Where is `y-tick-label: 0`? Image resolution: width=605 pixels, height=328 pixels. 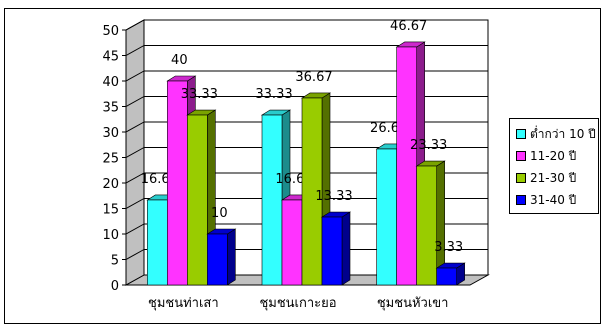
y-tick-label: 0 is located at coordinates (115, 286).